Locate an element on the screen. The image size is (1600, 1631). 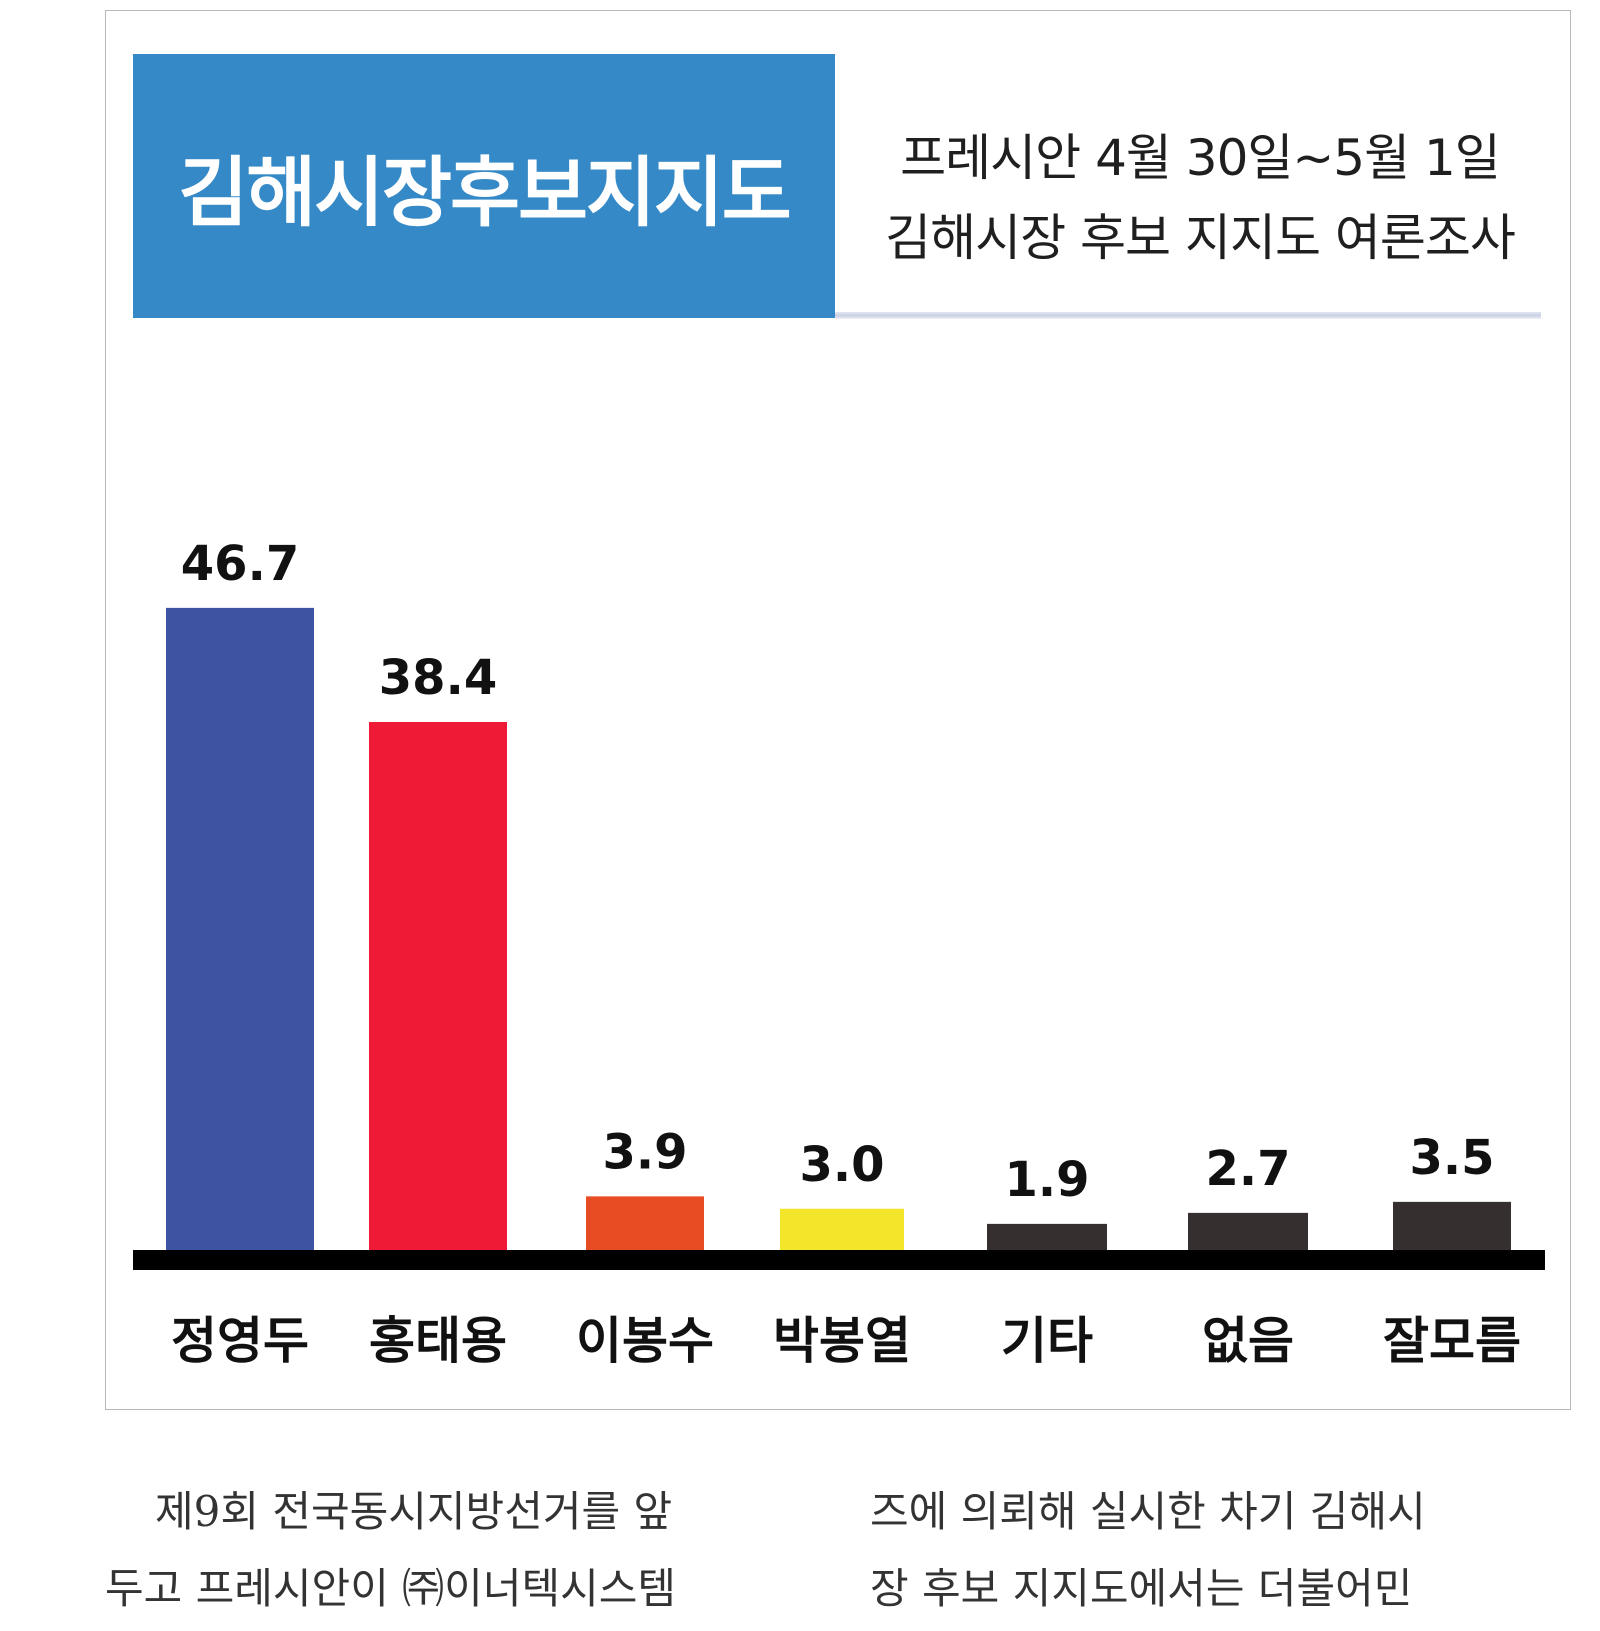
chart-title-box: 김해시장후보지지도 is located at coordinates (484, 186).